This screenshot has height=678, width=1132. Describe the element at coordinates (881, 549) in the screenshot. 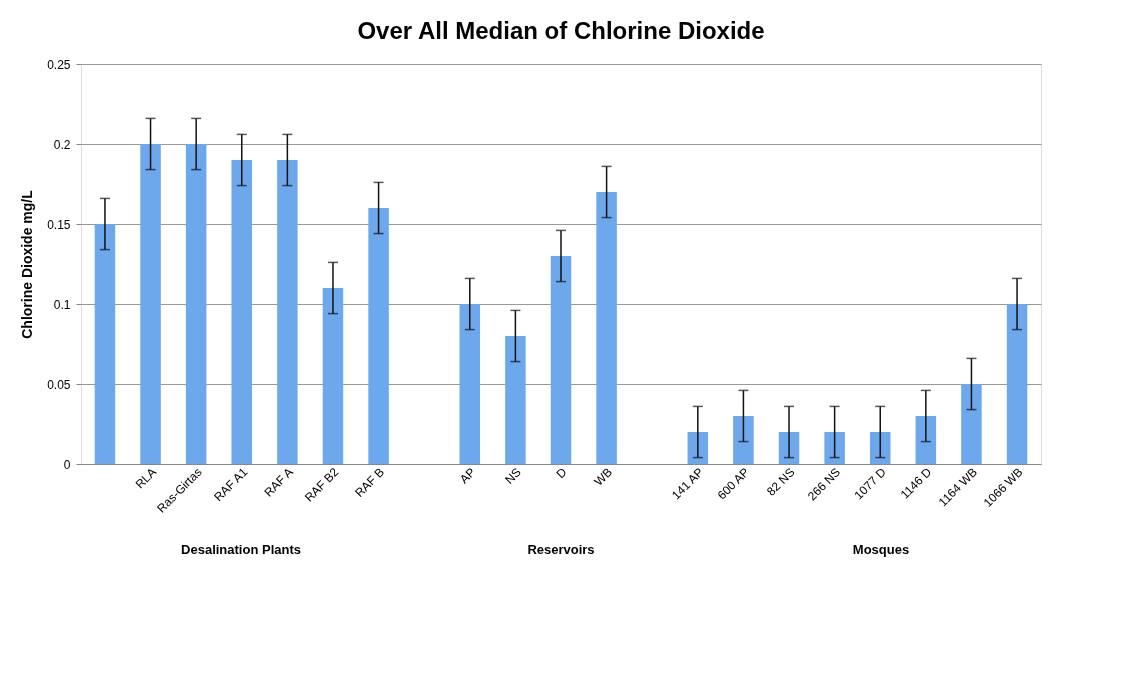

I see `text: Mosques` at that location.